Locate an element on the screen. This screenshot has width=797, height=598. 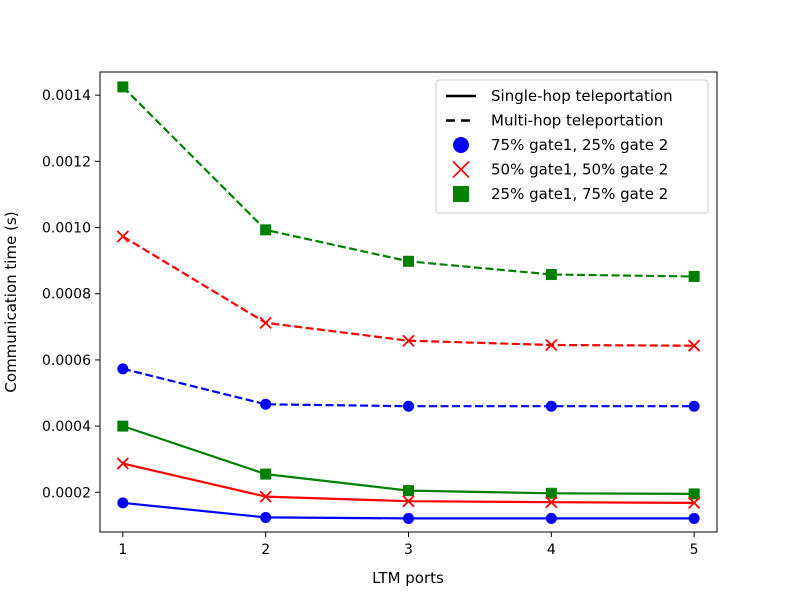
y-axis-label: Communication time (s) is located at coordinates (11, 301).